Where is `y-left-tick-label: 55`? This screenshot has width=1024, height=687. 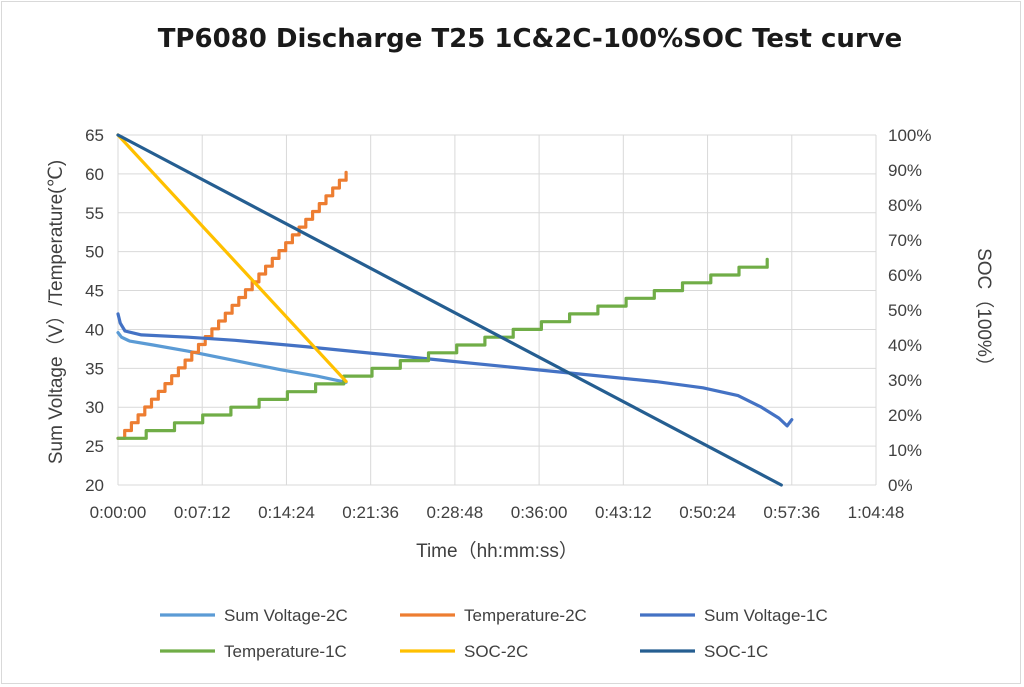 y-left-tick-label: 55 is located at coordinates (94, 213).